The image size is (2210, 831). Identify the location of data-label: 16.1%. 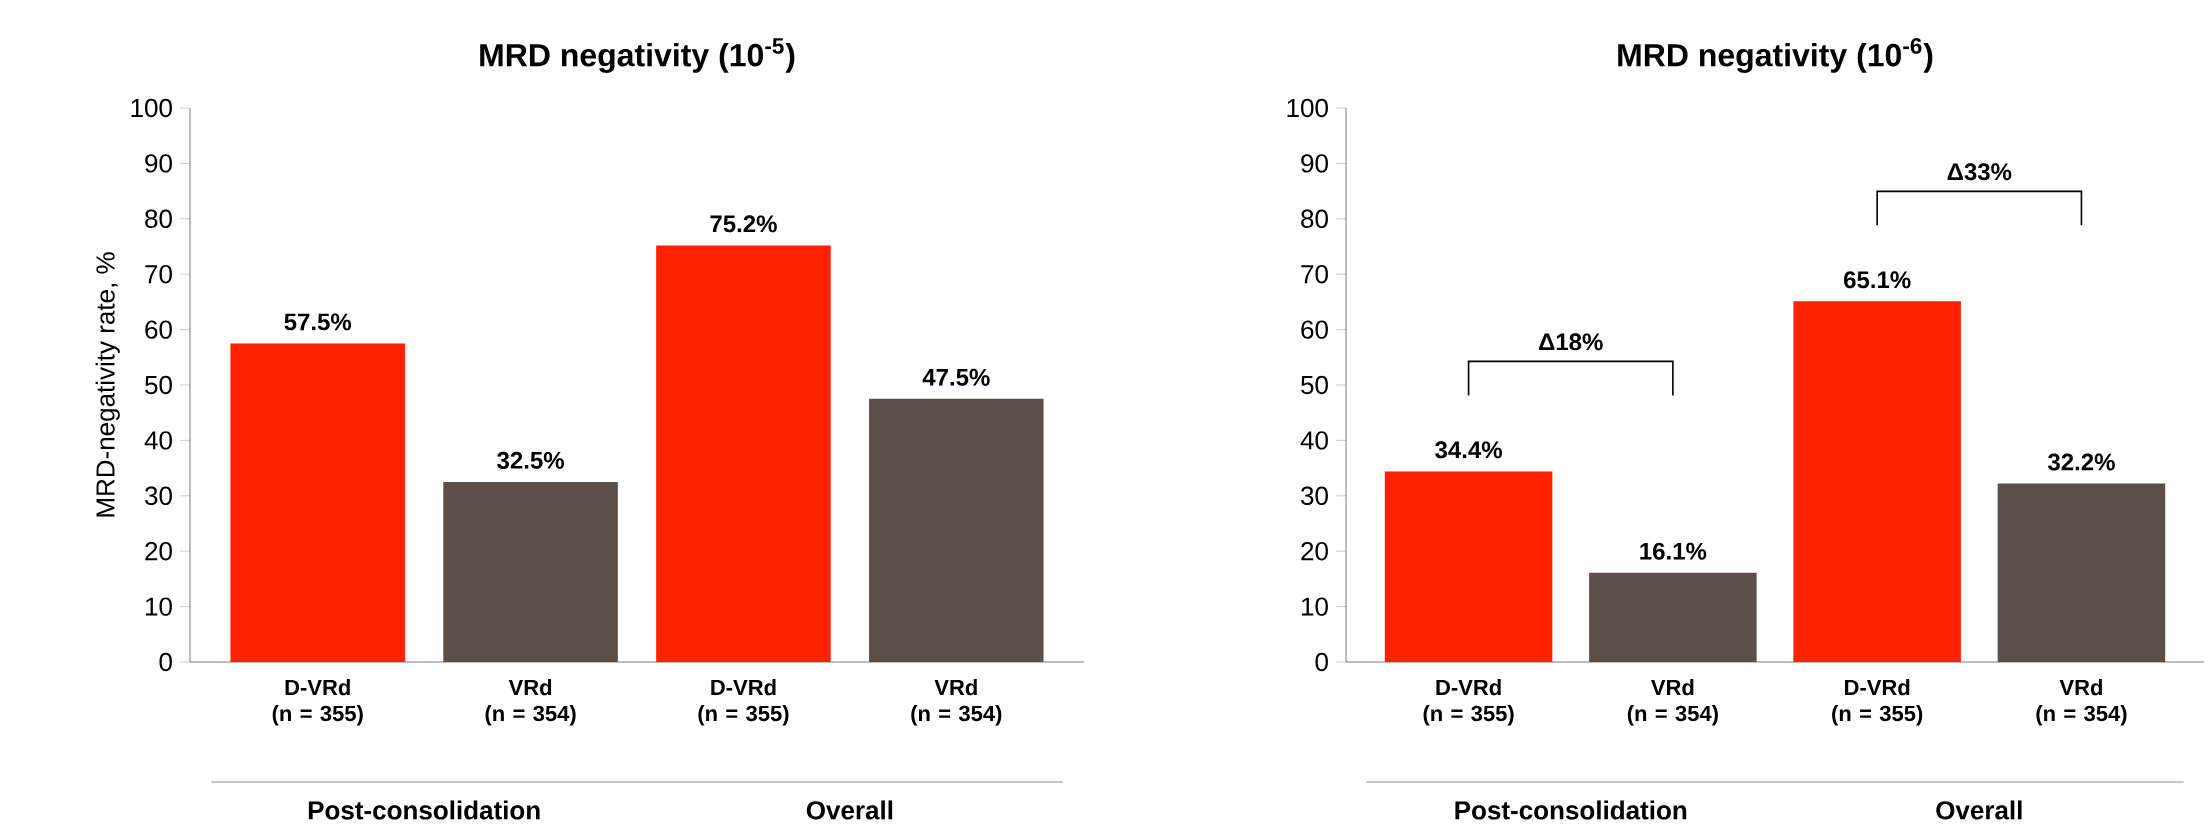
(1673, 551).